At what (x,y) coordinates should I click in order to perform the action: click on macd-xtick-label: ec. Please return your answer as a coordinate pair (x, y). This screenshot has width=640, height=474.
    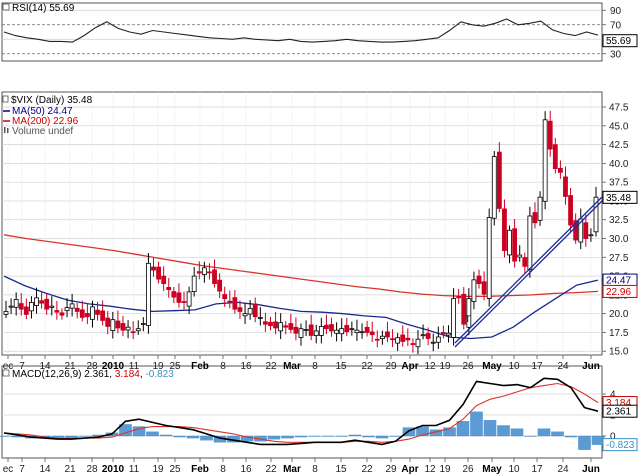
    Looking at the image, I should click on (8, 469).